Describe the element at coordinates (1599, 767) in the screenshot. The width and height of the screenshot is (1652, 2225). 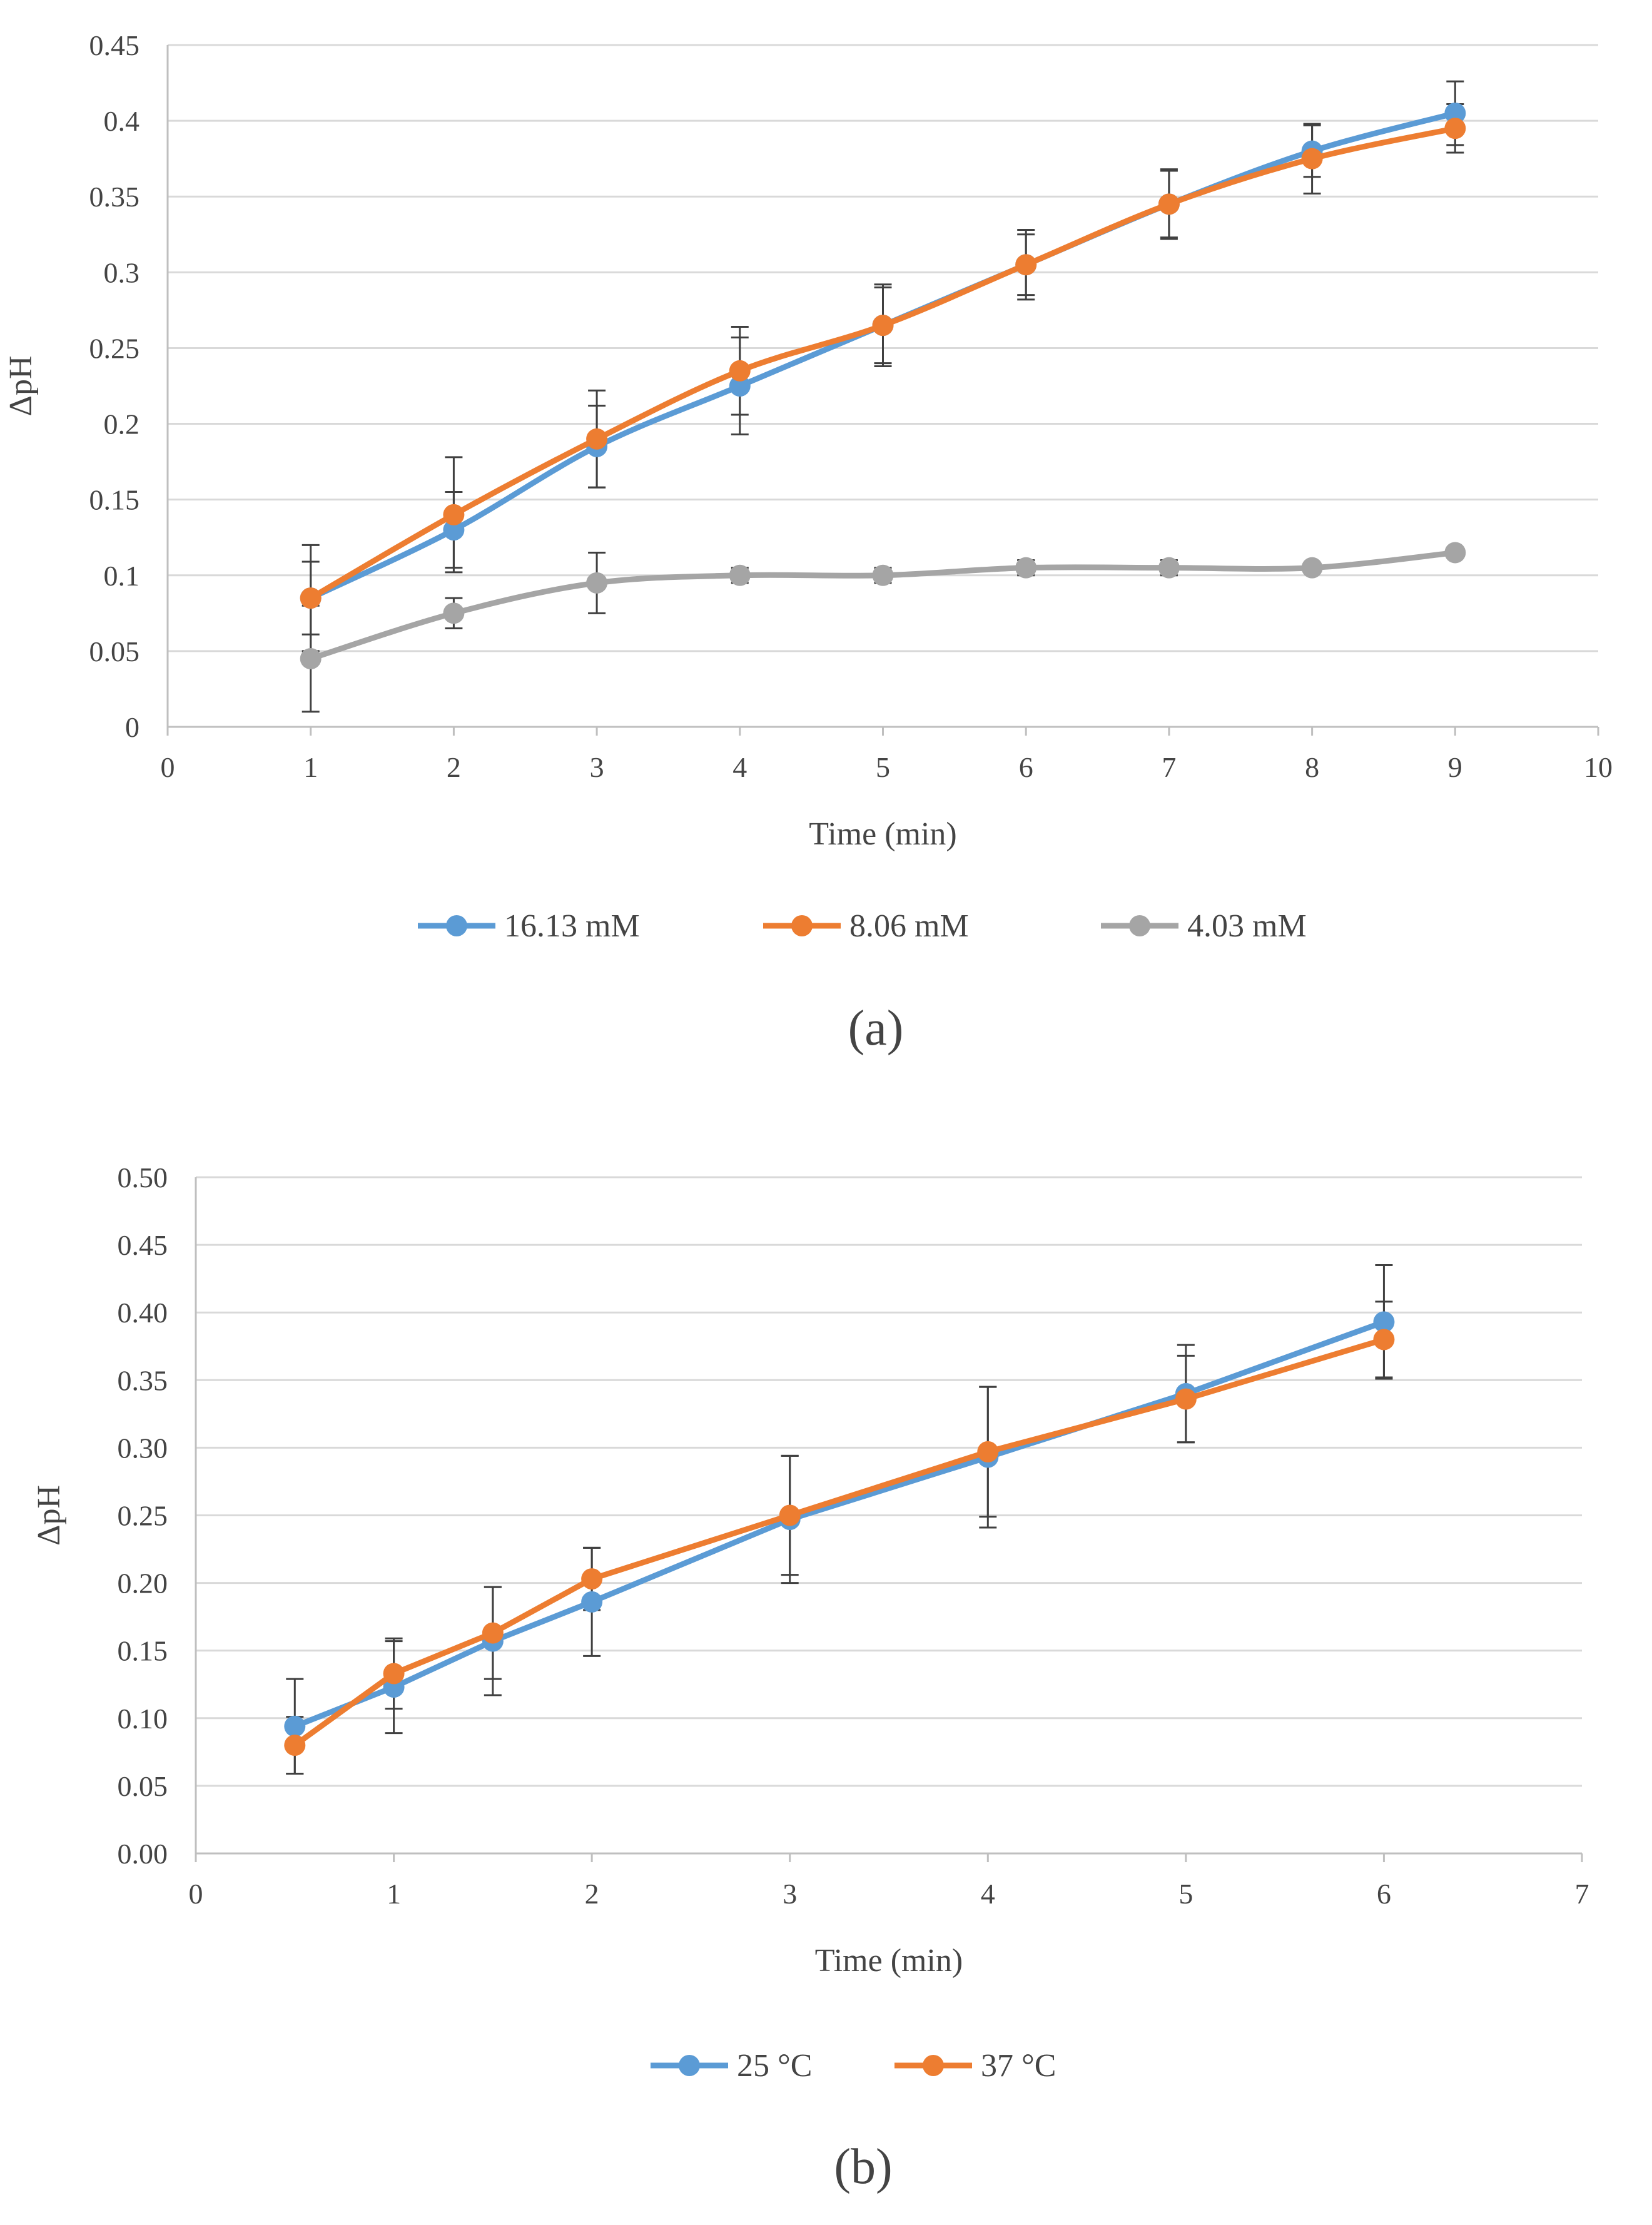
I see `x-tick-label: 10` at that location.